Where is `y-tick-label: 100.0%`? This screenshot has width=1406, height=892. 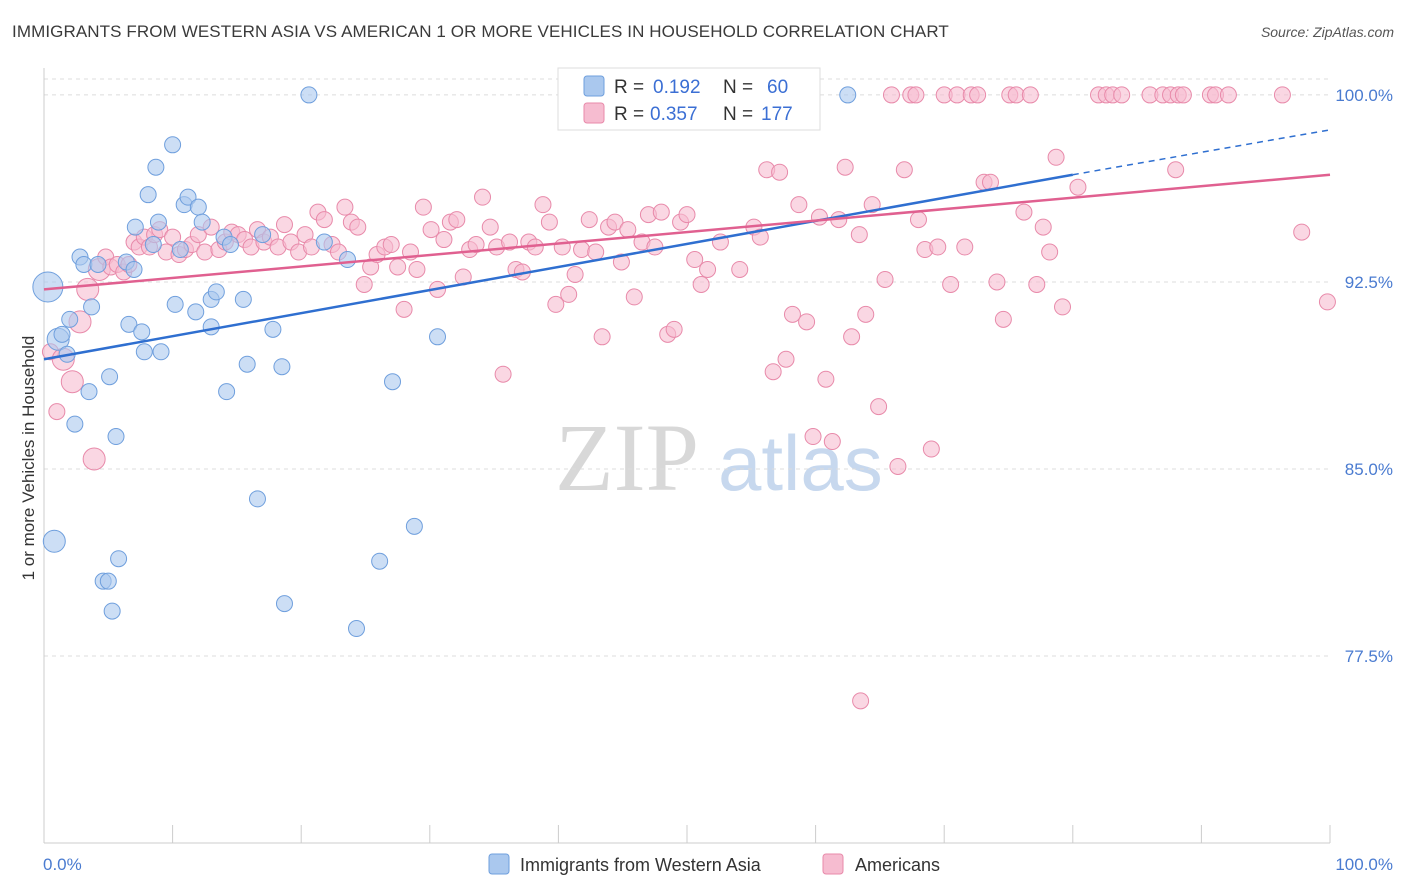
y-tick-label: 100.0% is located at coordinates (1364, 95).